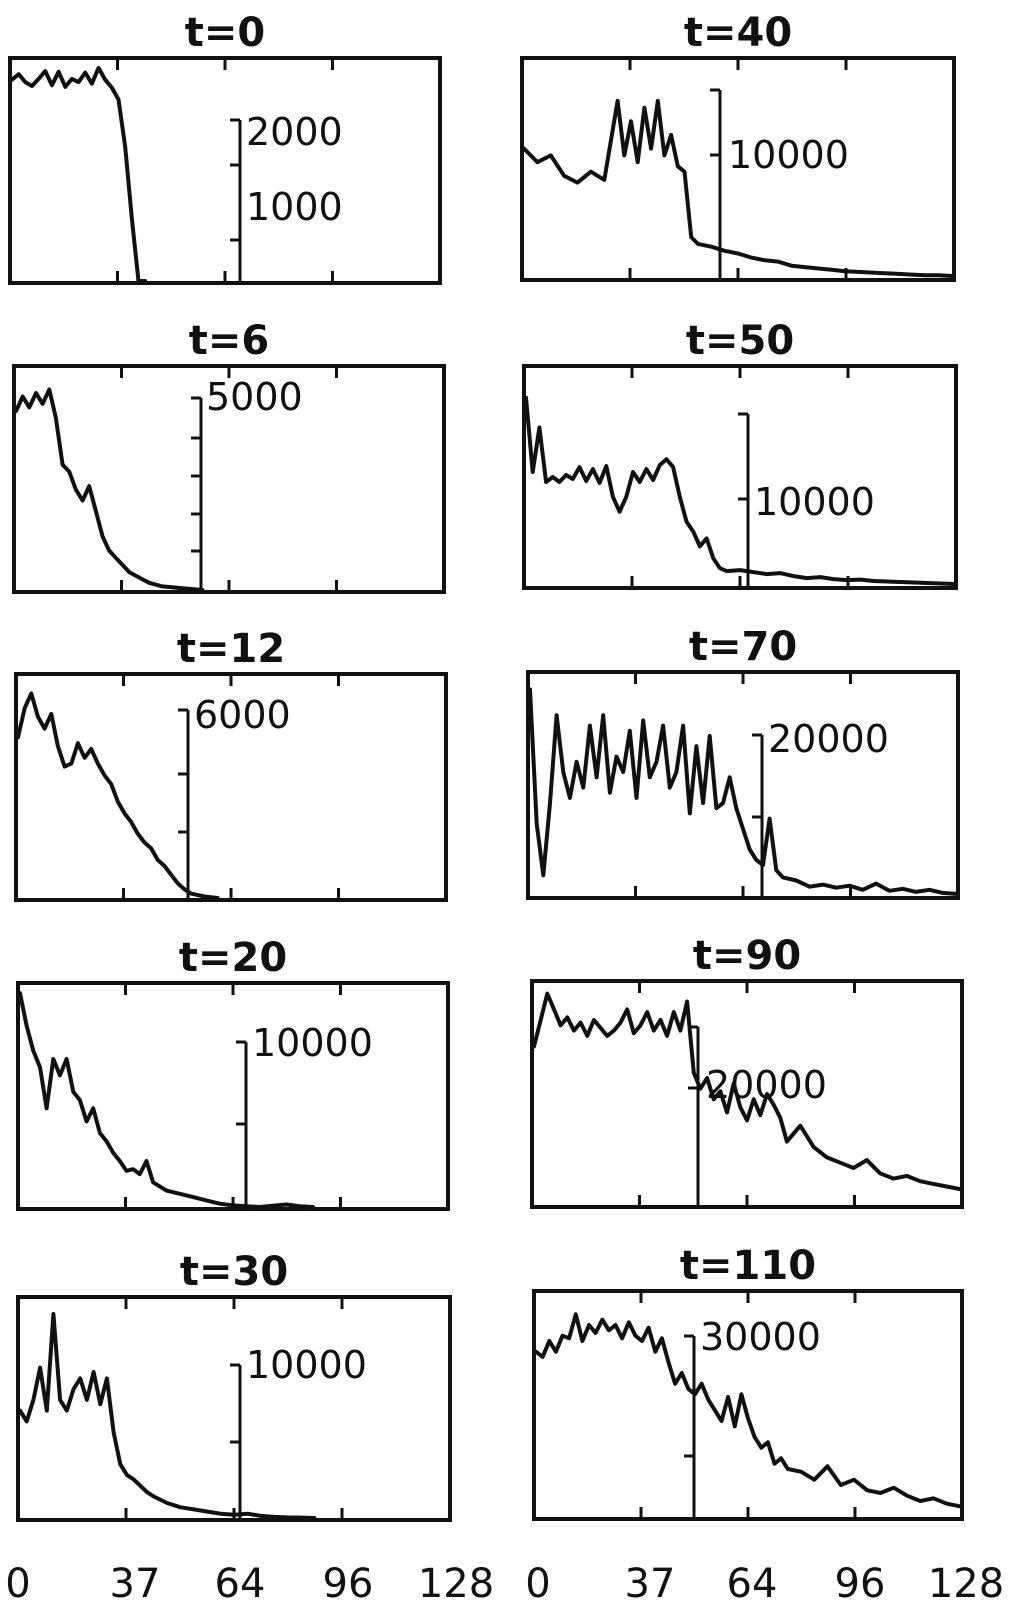  What do you see at coordinates (240, 1582) in the screenshot?
I see `x-tick-left-64: 64` at bounding box center [240, 1582].